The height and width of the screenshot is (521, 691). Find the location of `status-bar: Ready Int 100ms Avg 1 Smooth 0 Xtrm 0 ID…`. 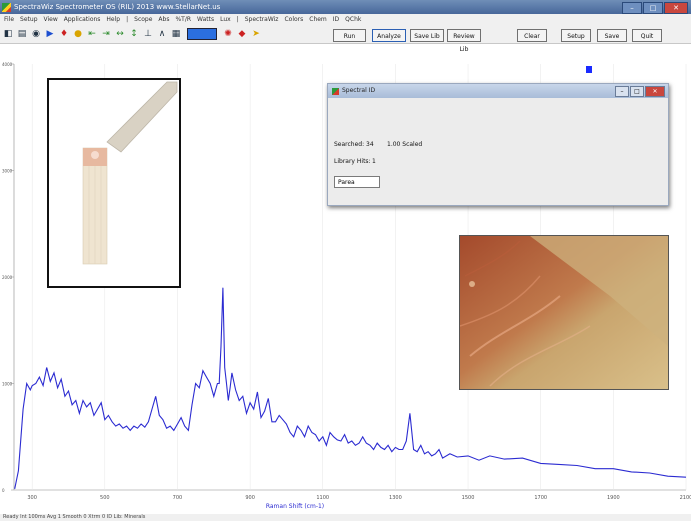

status-bar: Ready Int 100ms Avg 1 Smooth 0 Xtrm 0 ID… is located at coordinates (345, 517).